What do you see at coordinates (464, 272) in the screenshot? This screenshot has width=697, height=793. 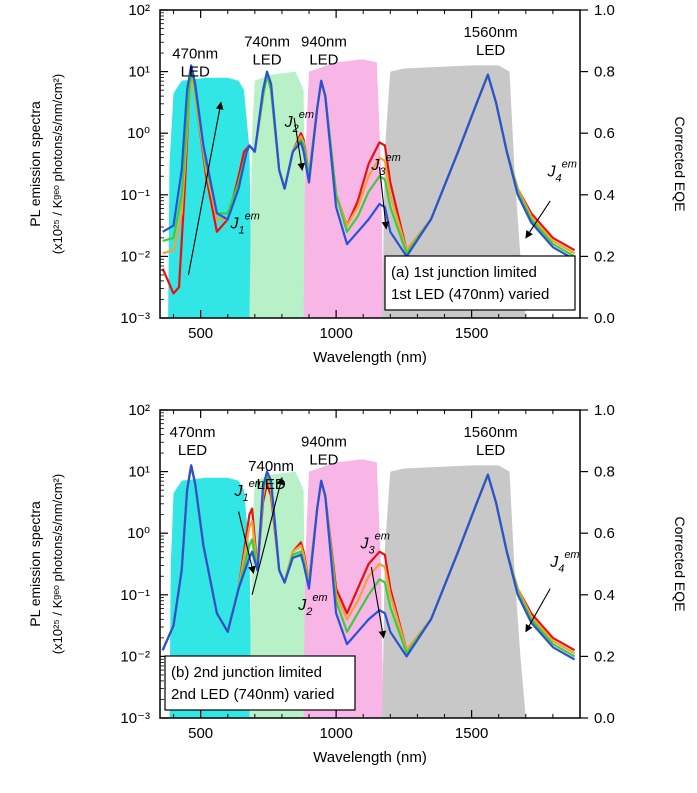 I see `panel-label-line: (a) 1st junction limited` at bounding box center [464, 272].